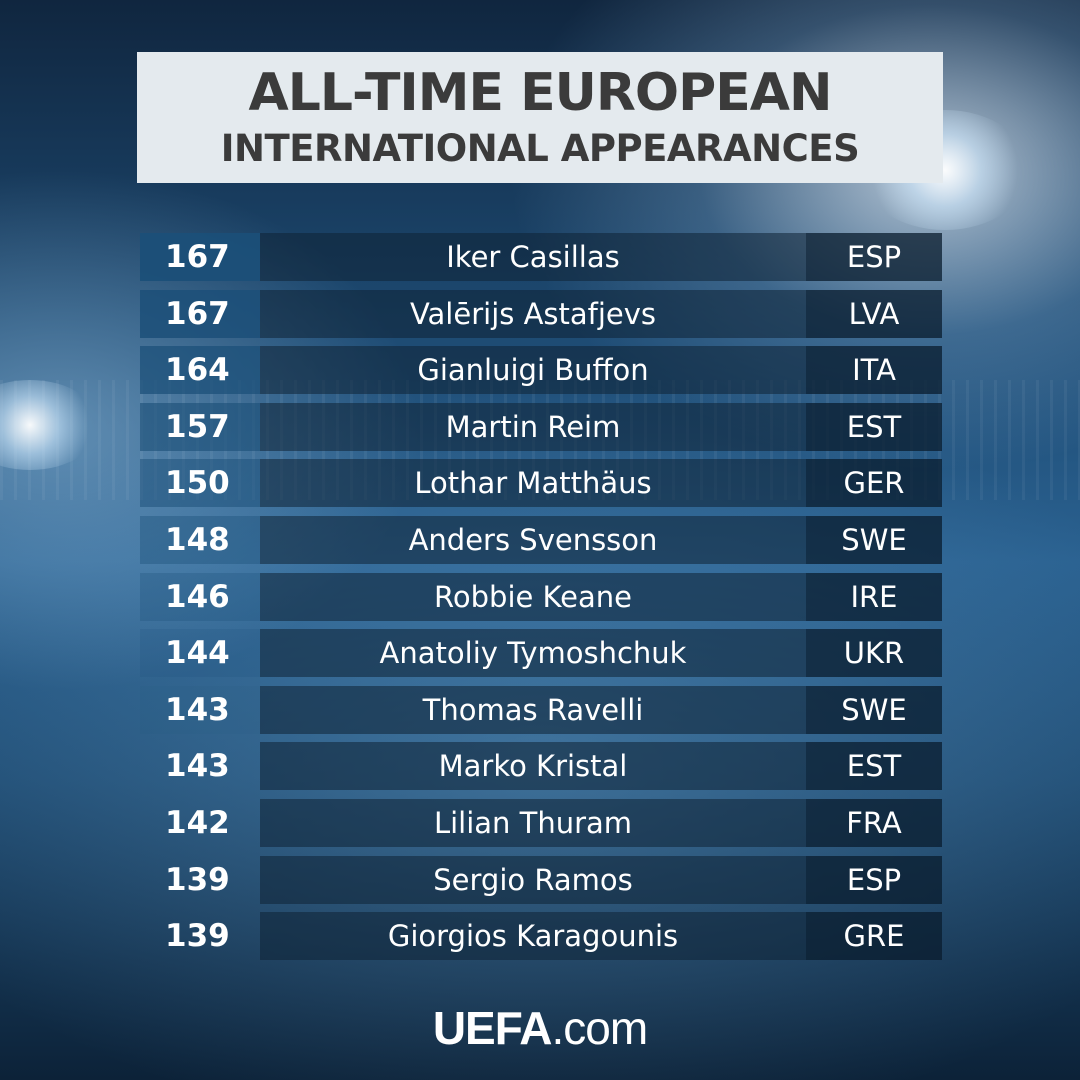 This screenshot has height=1080, width=1080. Describe the element at coordinates (200, 483) in the screenshot. I see `appearances-count: 150` at that location.